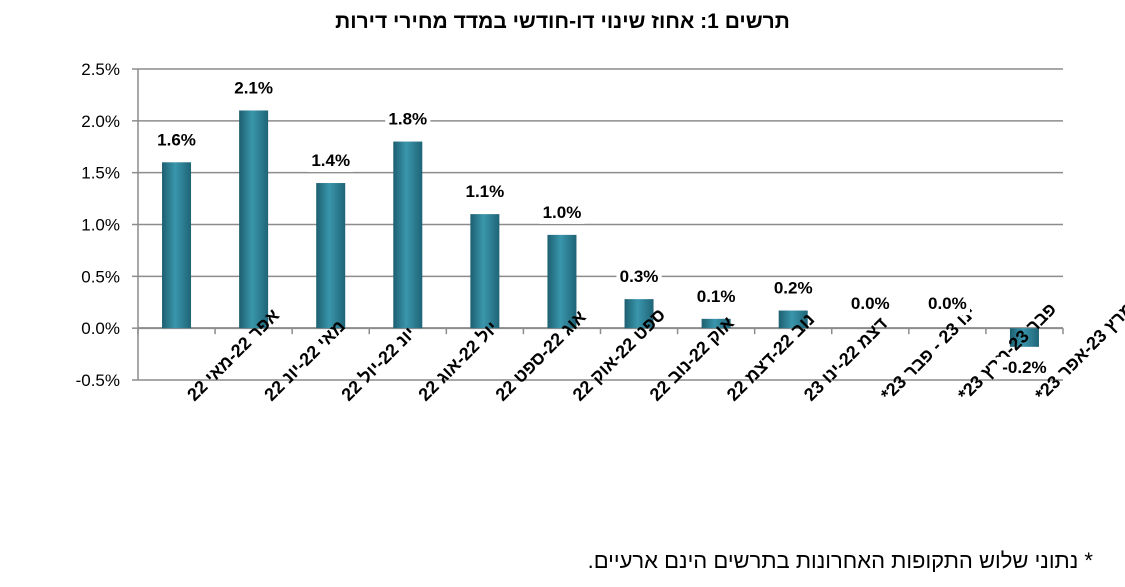  Describe the element at coordinates (100, 173) in the screenshot. I see `y-tick-label: 1.5%` at that location.